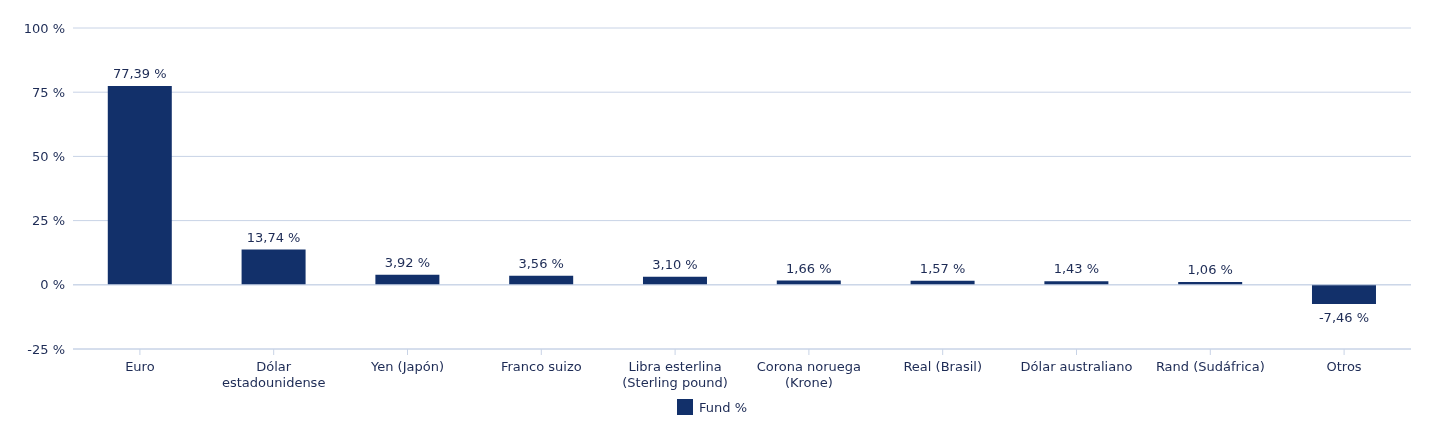  I want to click on y-tick-label: 0 %, so click(52, 285).